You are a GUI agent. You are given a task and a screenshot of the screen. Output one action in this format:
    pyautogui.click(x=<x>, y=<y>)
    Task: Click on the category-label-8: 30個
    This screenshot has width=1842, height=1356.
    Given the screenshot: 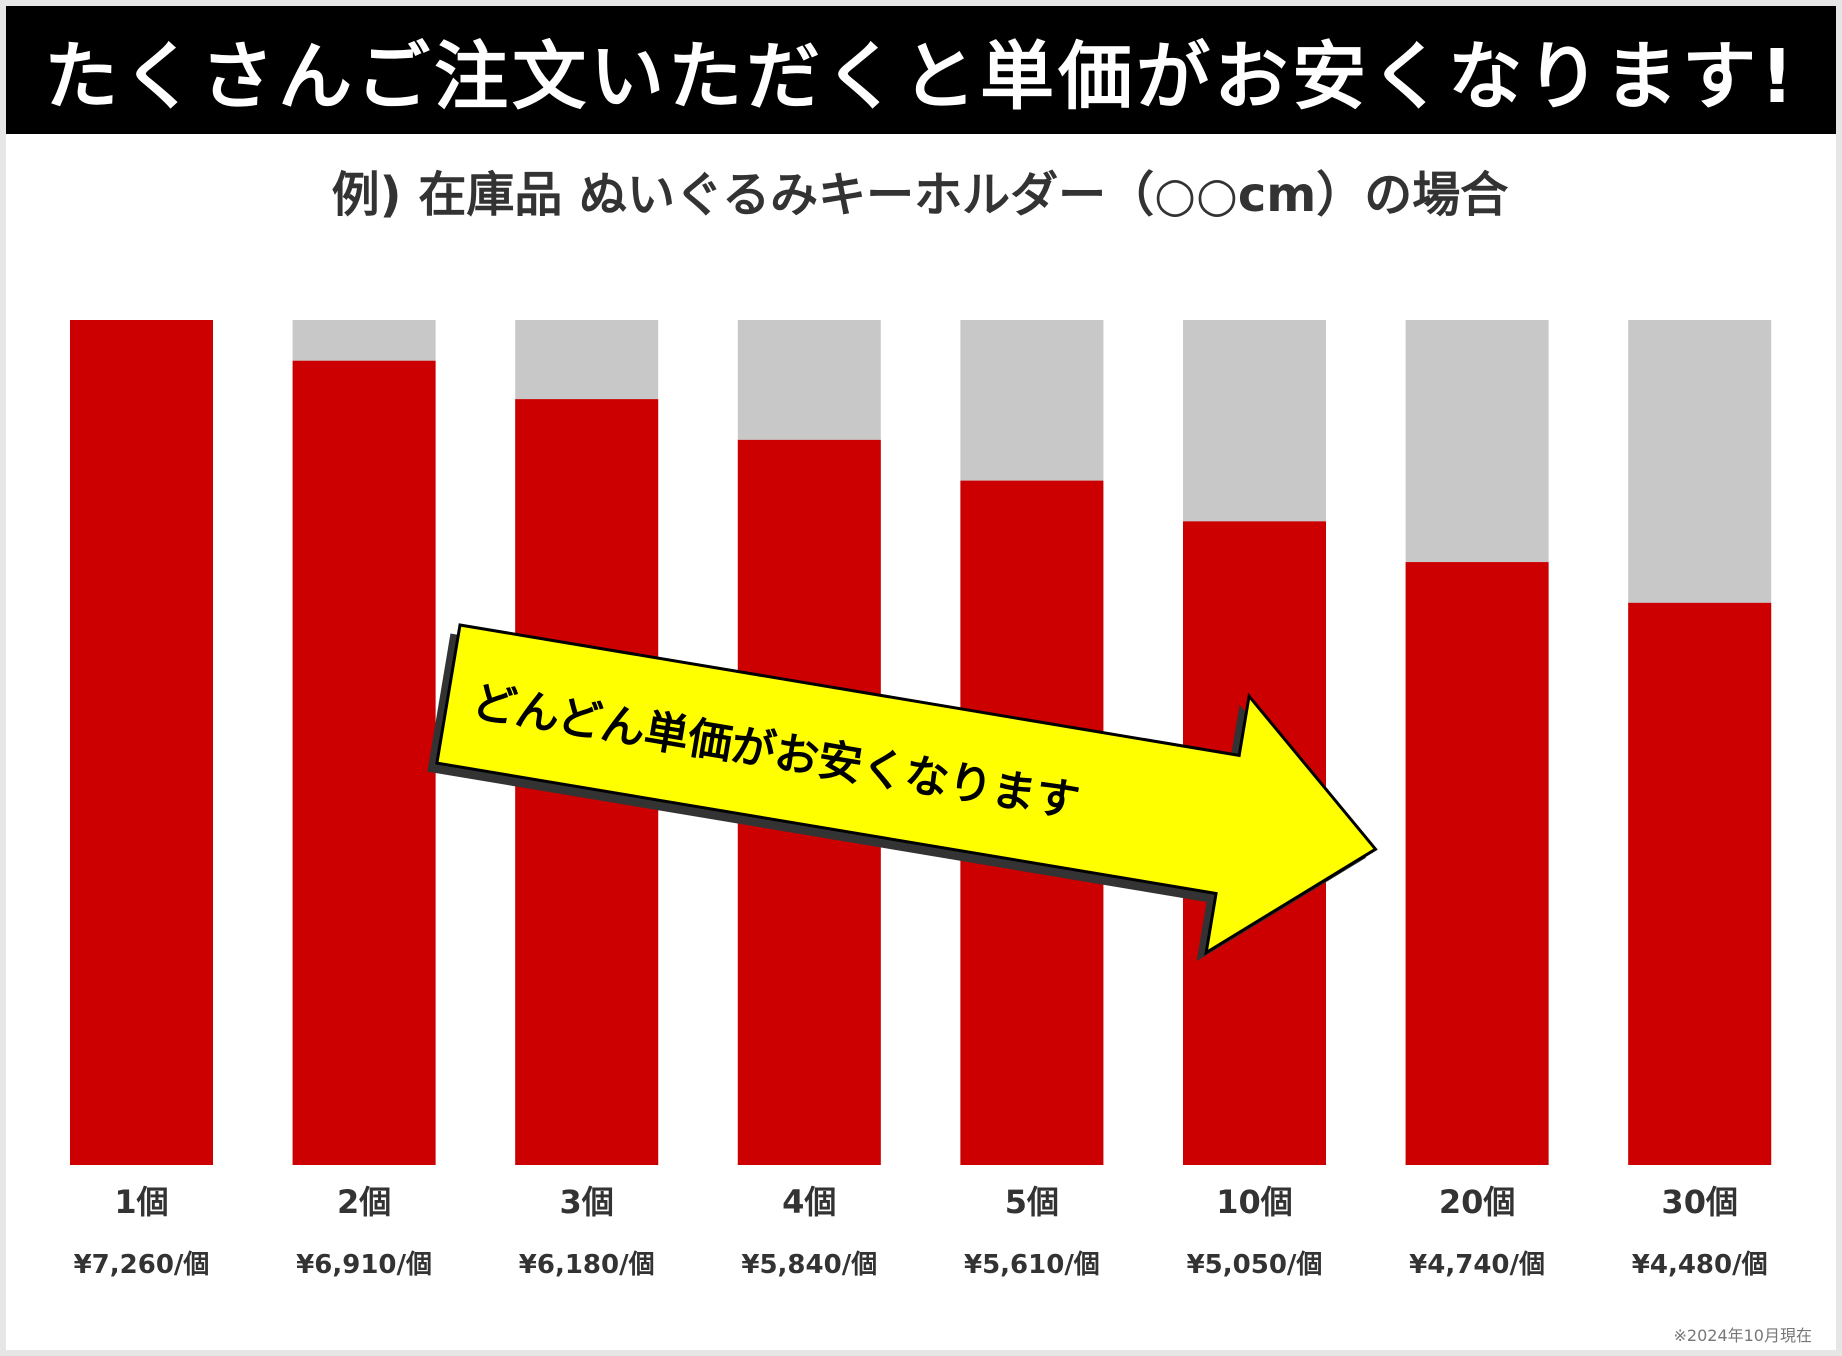 What is the action you would take?
    pyautogui.click(x=1699, y=1202)
    